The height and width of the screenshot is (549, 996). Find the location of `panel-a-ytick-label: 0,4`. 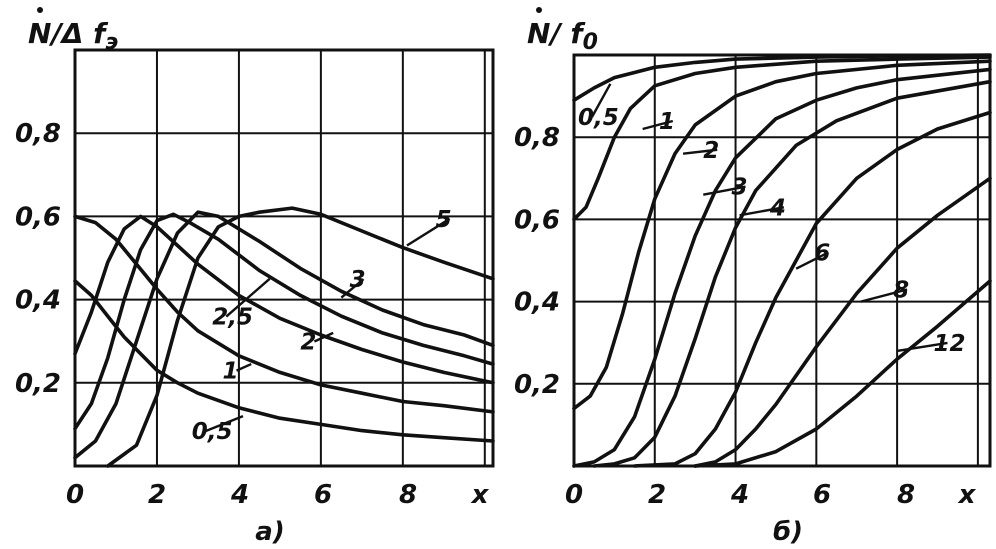

panel-a-ytick-label: 0,4 is located at coordinates (38, 301).